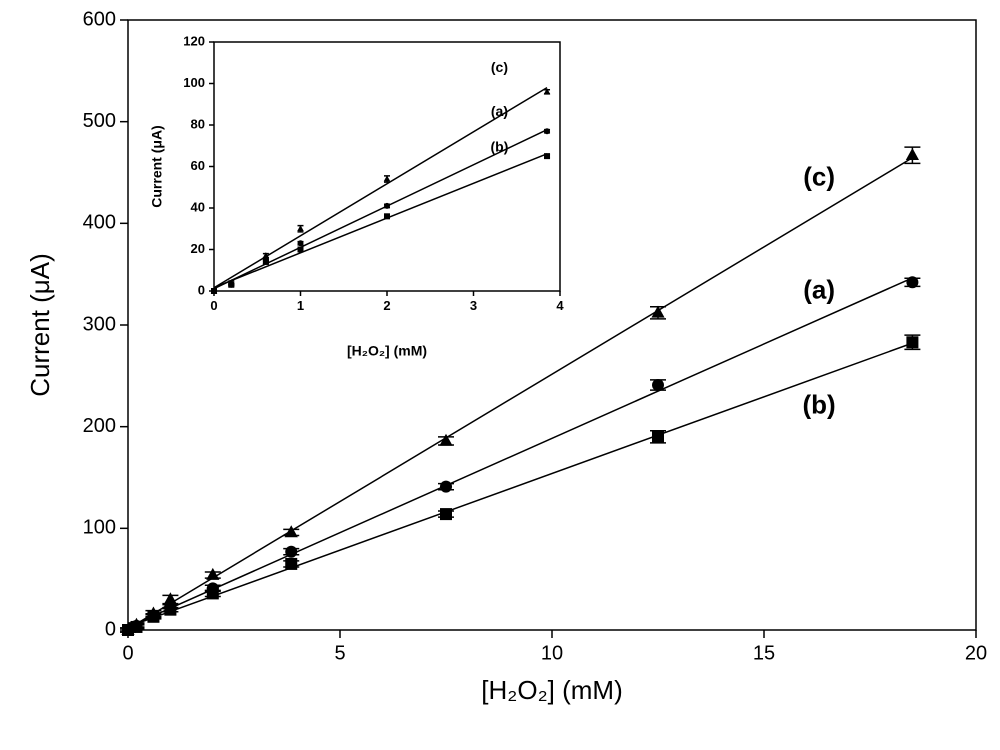  Describe the element at coordinates (99, 19) in the screenshot. I see `y-tick-label: 600` at that location.